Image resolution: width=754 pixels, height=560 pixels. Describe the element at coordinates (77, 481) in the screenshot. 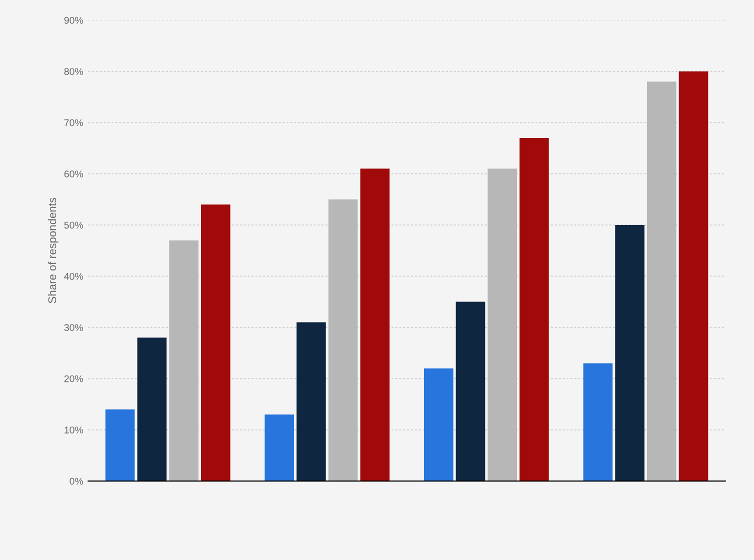

I see `y-tick-label: 0%` at that location.